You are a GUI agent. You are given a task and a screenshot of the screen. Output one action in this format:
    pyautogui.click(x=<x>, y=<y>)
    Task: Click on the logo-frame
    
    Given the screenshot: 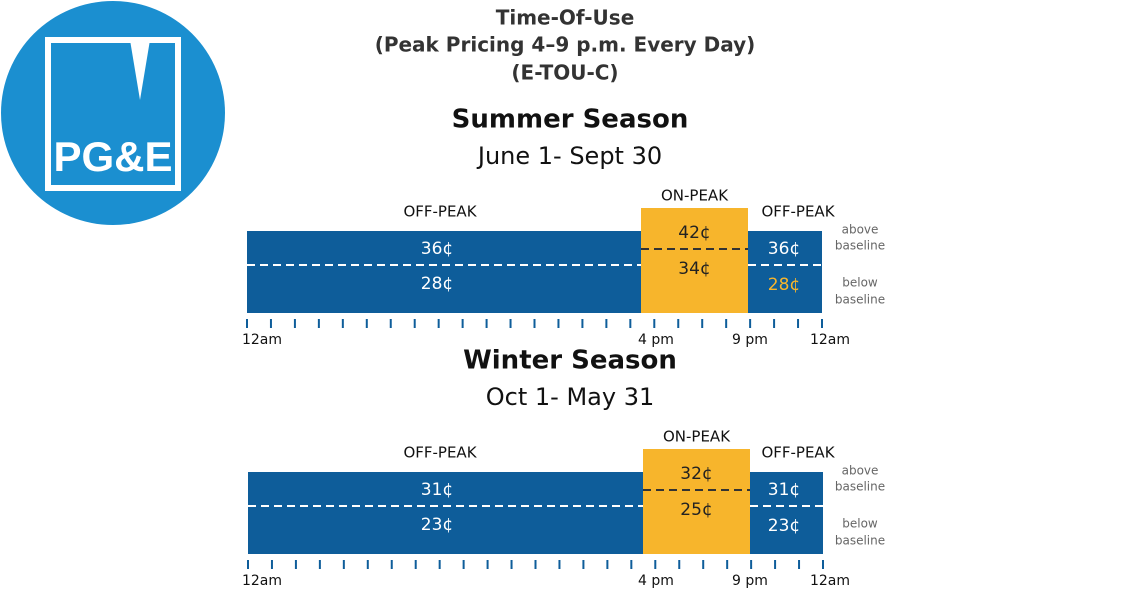 What is the action you would take?
    pyautogui.click(x=113, y=114)
    